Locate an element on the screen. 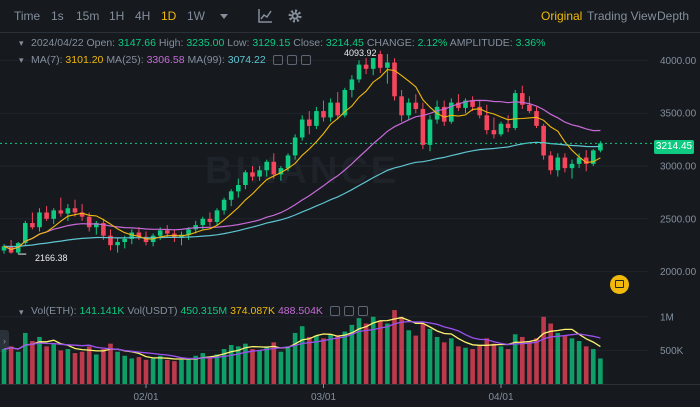  expand-panel-button: › is located at coordinates (4, 341).